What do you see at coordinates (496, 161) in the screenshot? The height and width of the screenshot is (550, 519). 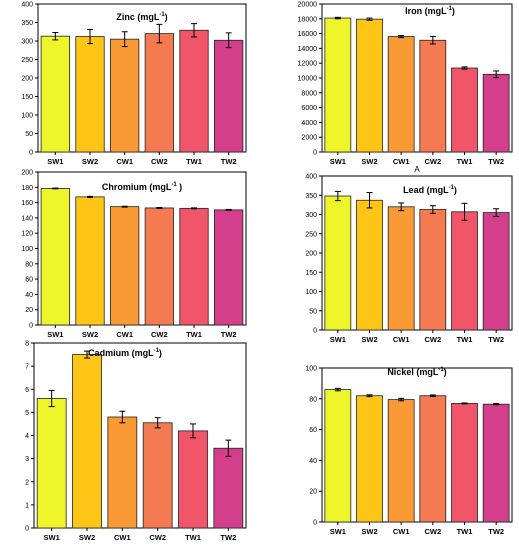 I see `iron-xtick-label: TW2` at bounding box center [496, 161].